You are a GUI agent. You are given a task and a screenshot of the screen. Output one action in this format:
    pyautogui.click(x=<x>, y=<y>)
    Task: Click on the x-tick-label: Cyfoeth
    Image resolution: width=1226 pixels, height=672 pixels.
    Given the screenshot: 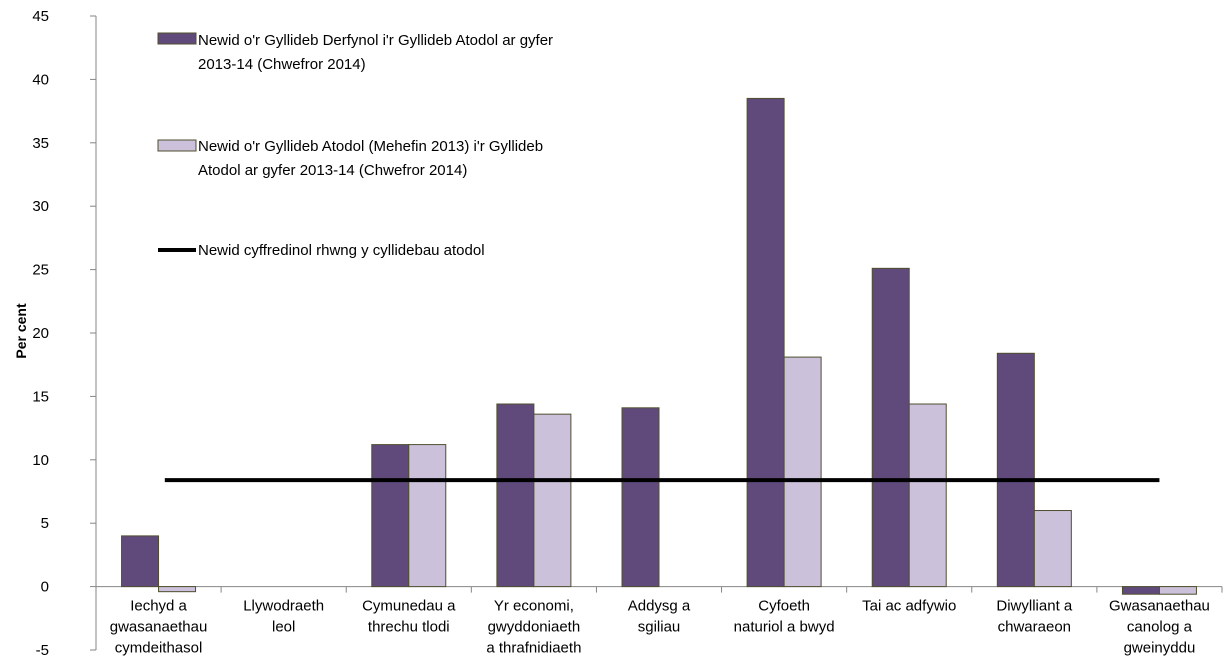 What is the action you would take?
    pyautogui.click(x=784, y=606)
    